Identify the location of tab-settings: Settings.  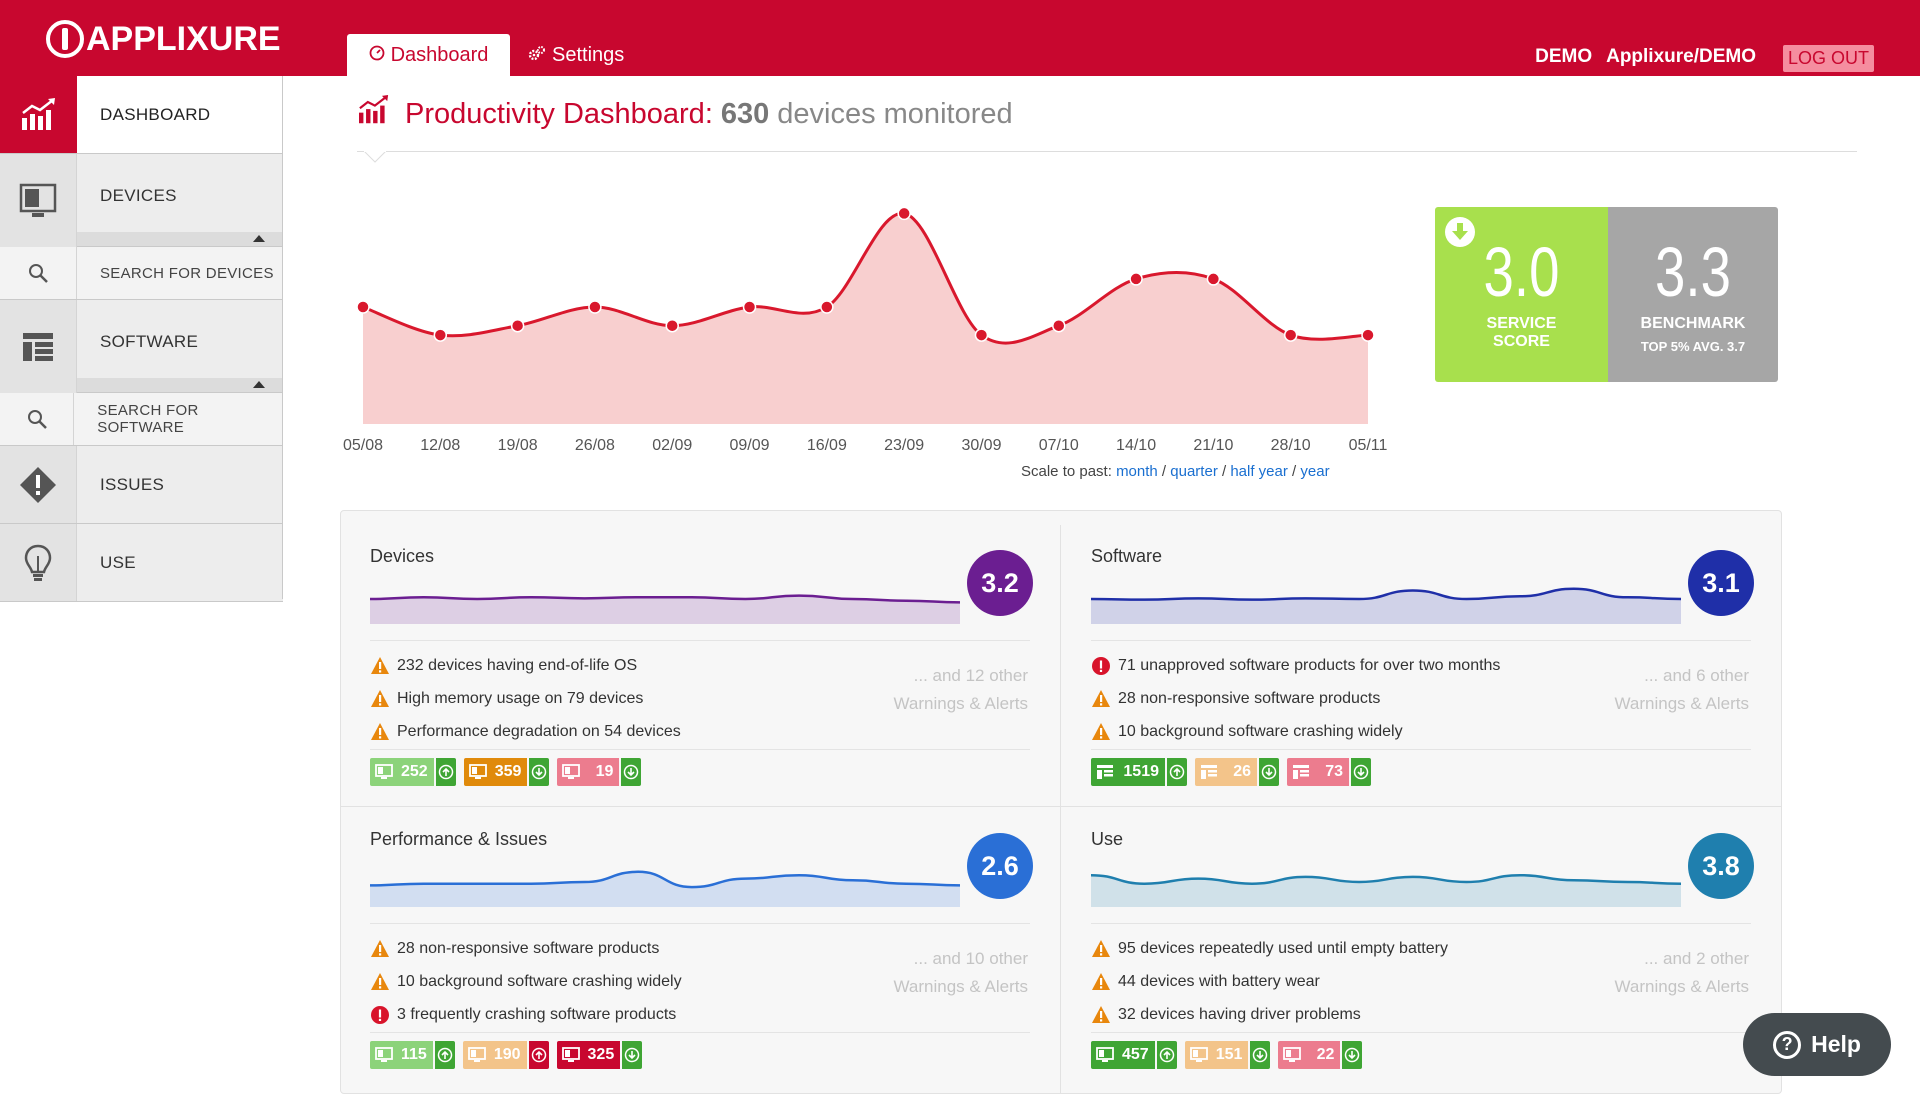
(588, 55).